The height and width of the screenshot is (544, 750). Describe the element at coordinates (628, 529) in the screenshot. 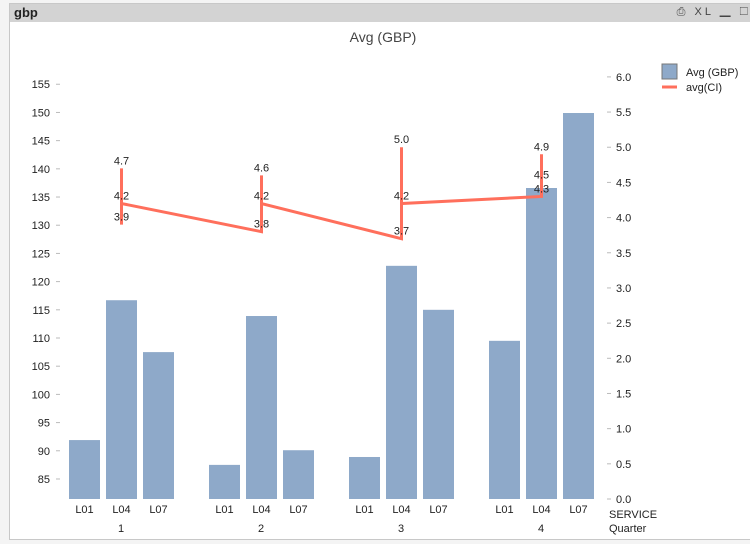

I see `dimension-label-quarter: Quarter` at that location.